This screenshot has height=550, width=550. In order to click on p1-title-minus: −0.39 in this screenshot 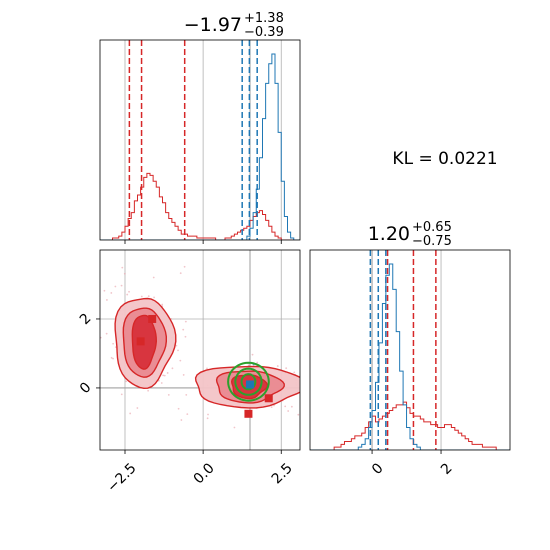, I will do `click(264, 32)`.